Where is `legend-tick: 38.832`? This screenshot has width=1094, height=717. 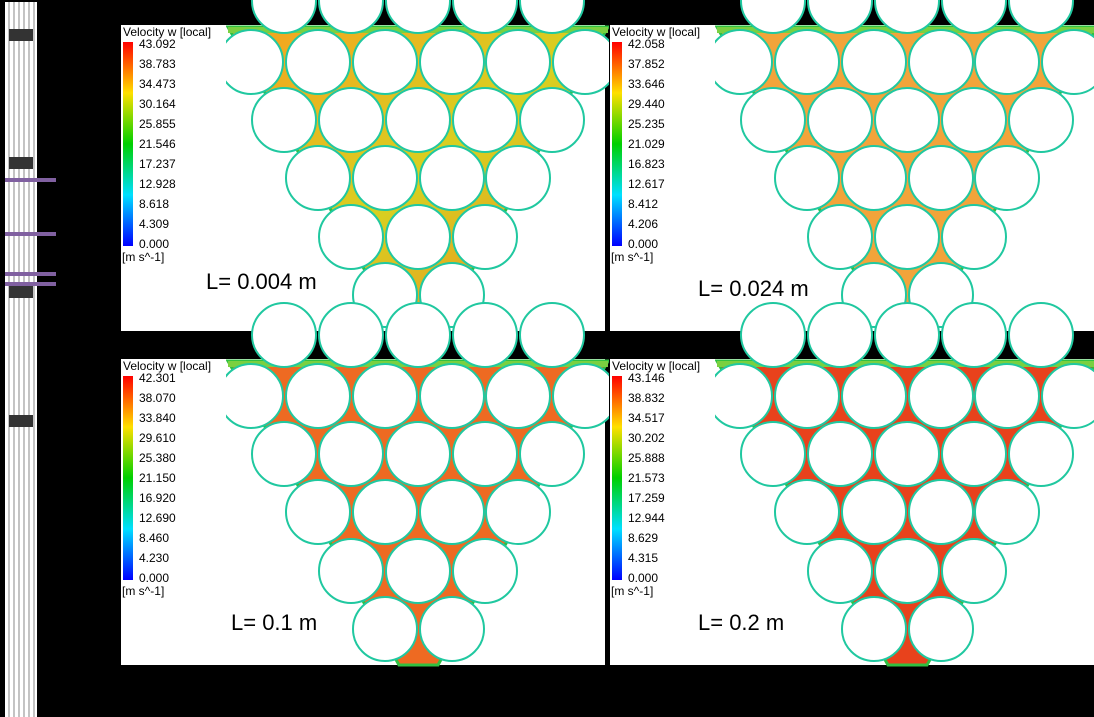
legend-tick: 38.832 is located at coordinates (646, 398).